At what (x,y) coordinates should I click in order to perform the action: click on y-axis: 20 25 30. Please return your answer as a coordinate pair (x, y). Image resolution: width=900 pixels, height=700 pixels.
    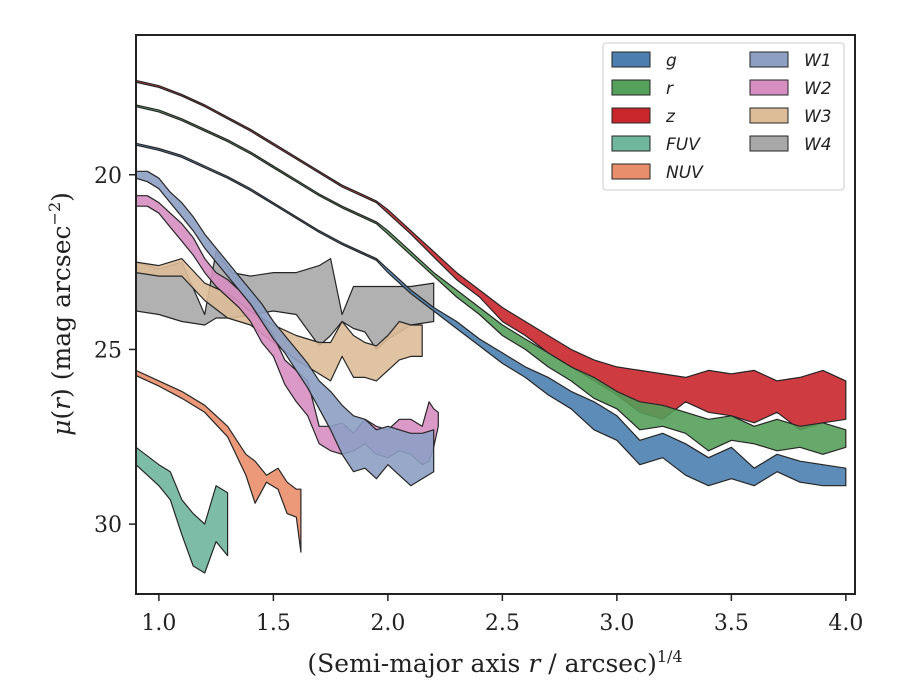
    Looking at the image, I should click on (115, 351).